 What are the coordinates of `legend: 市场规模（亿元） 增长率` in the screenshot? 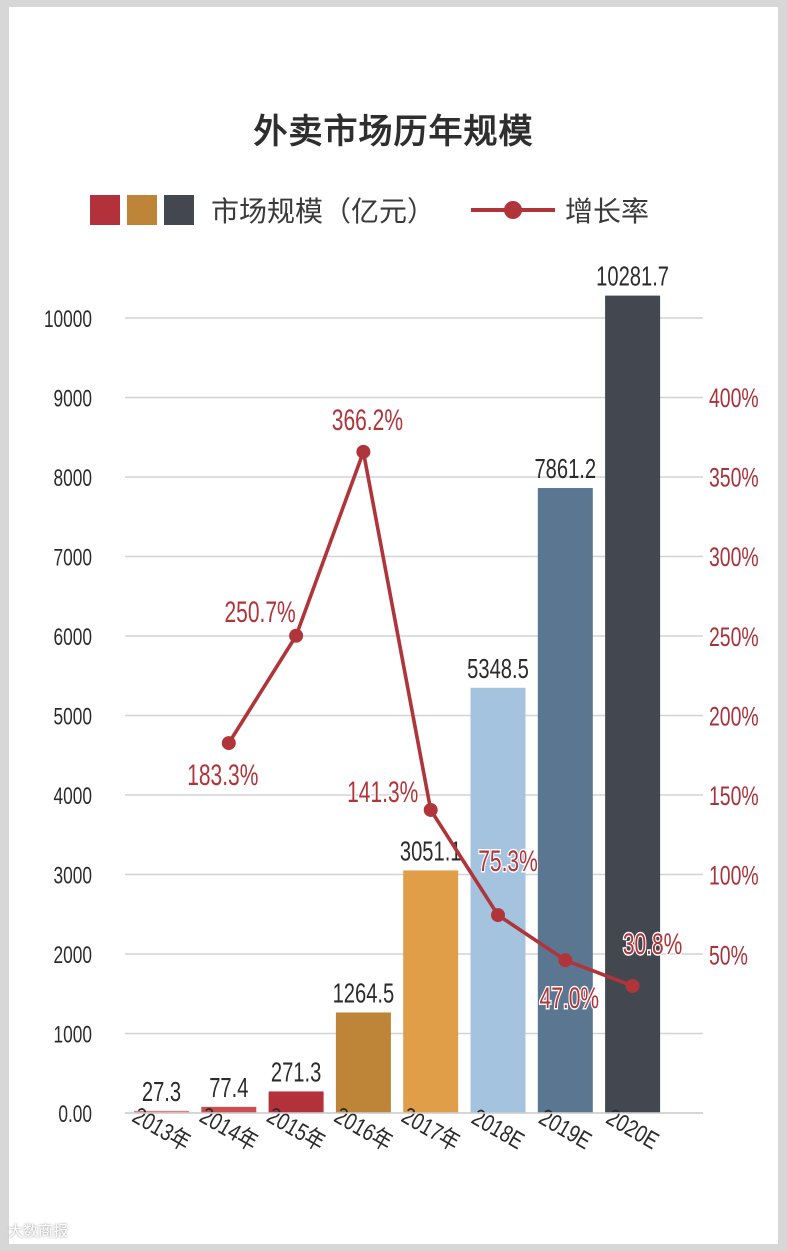 It's located at (369, 210).